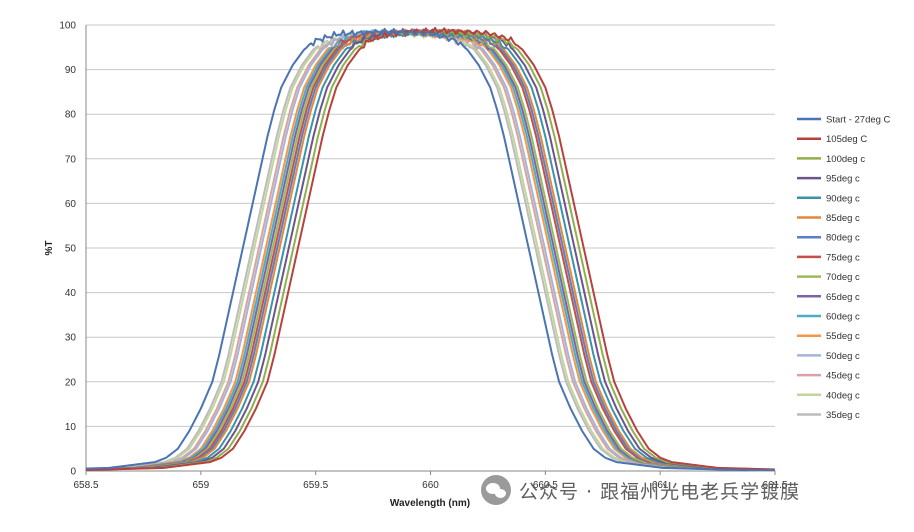 Image resolution: width=914 pixels, height=532 pixels. I want to click on legend-label: 80deg c, so click(843, 238).